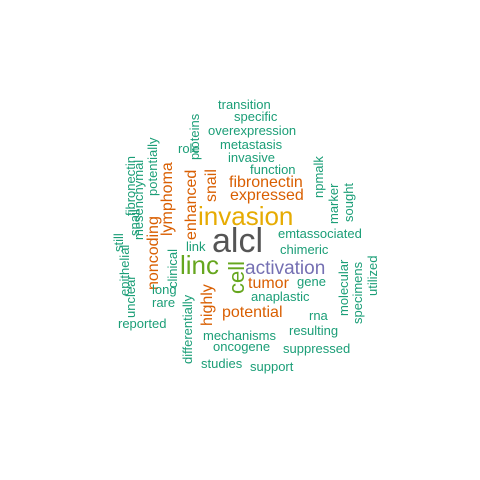 The height and width of the screenshot is (480, 480). I want to click on word-sought: sought, so click(348, 202).